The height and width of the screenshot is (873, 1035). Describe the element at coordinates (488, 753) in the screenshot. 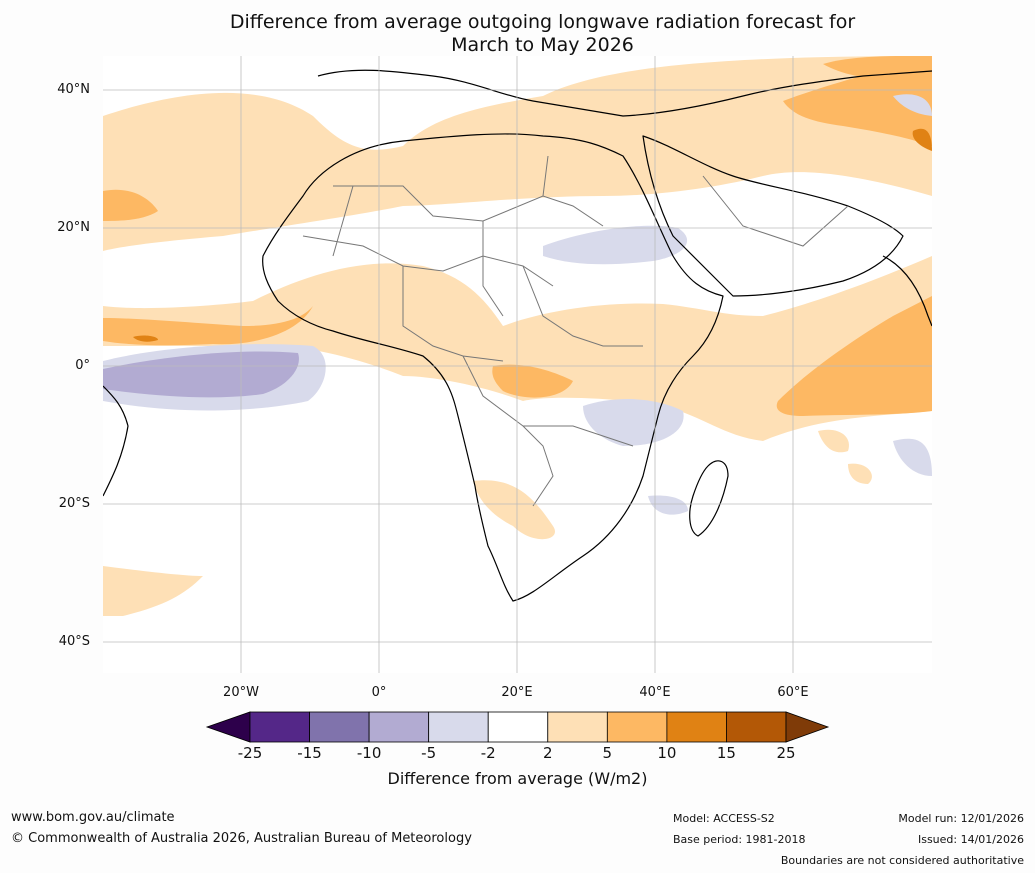

I see `legend-tick-label: -2` at that location.